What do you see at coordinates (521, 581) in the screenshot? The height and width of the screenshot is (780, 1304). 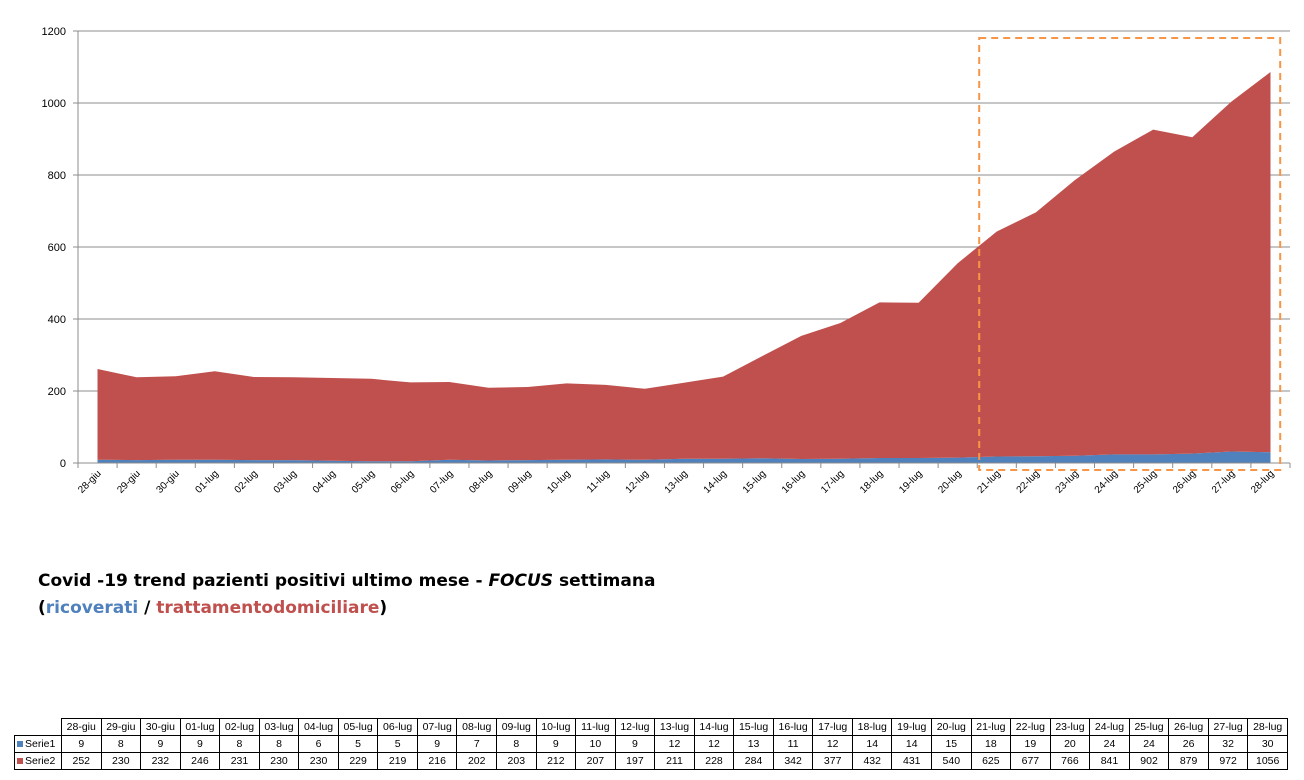 I see `caption-focus: FOCUS` at bounding box center [521, 581].